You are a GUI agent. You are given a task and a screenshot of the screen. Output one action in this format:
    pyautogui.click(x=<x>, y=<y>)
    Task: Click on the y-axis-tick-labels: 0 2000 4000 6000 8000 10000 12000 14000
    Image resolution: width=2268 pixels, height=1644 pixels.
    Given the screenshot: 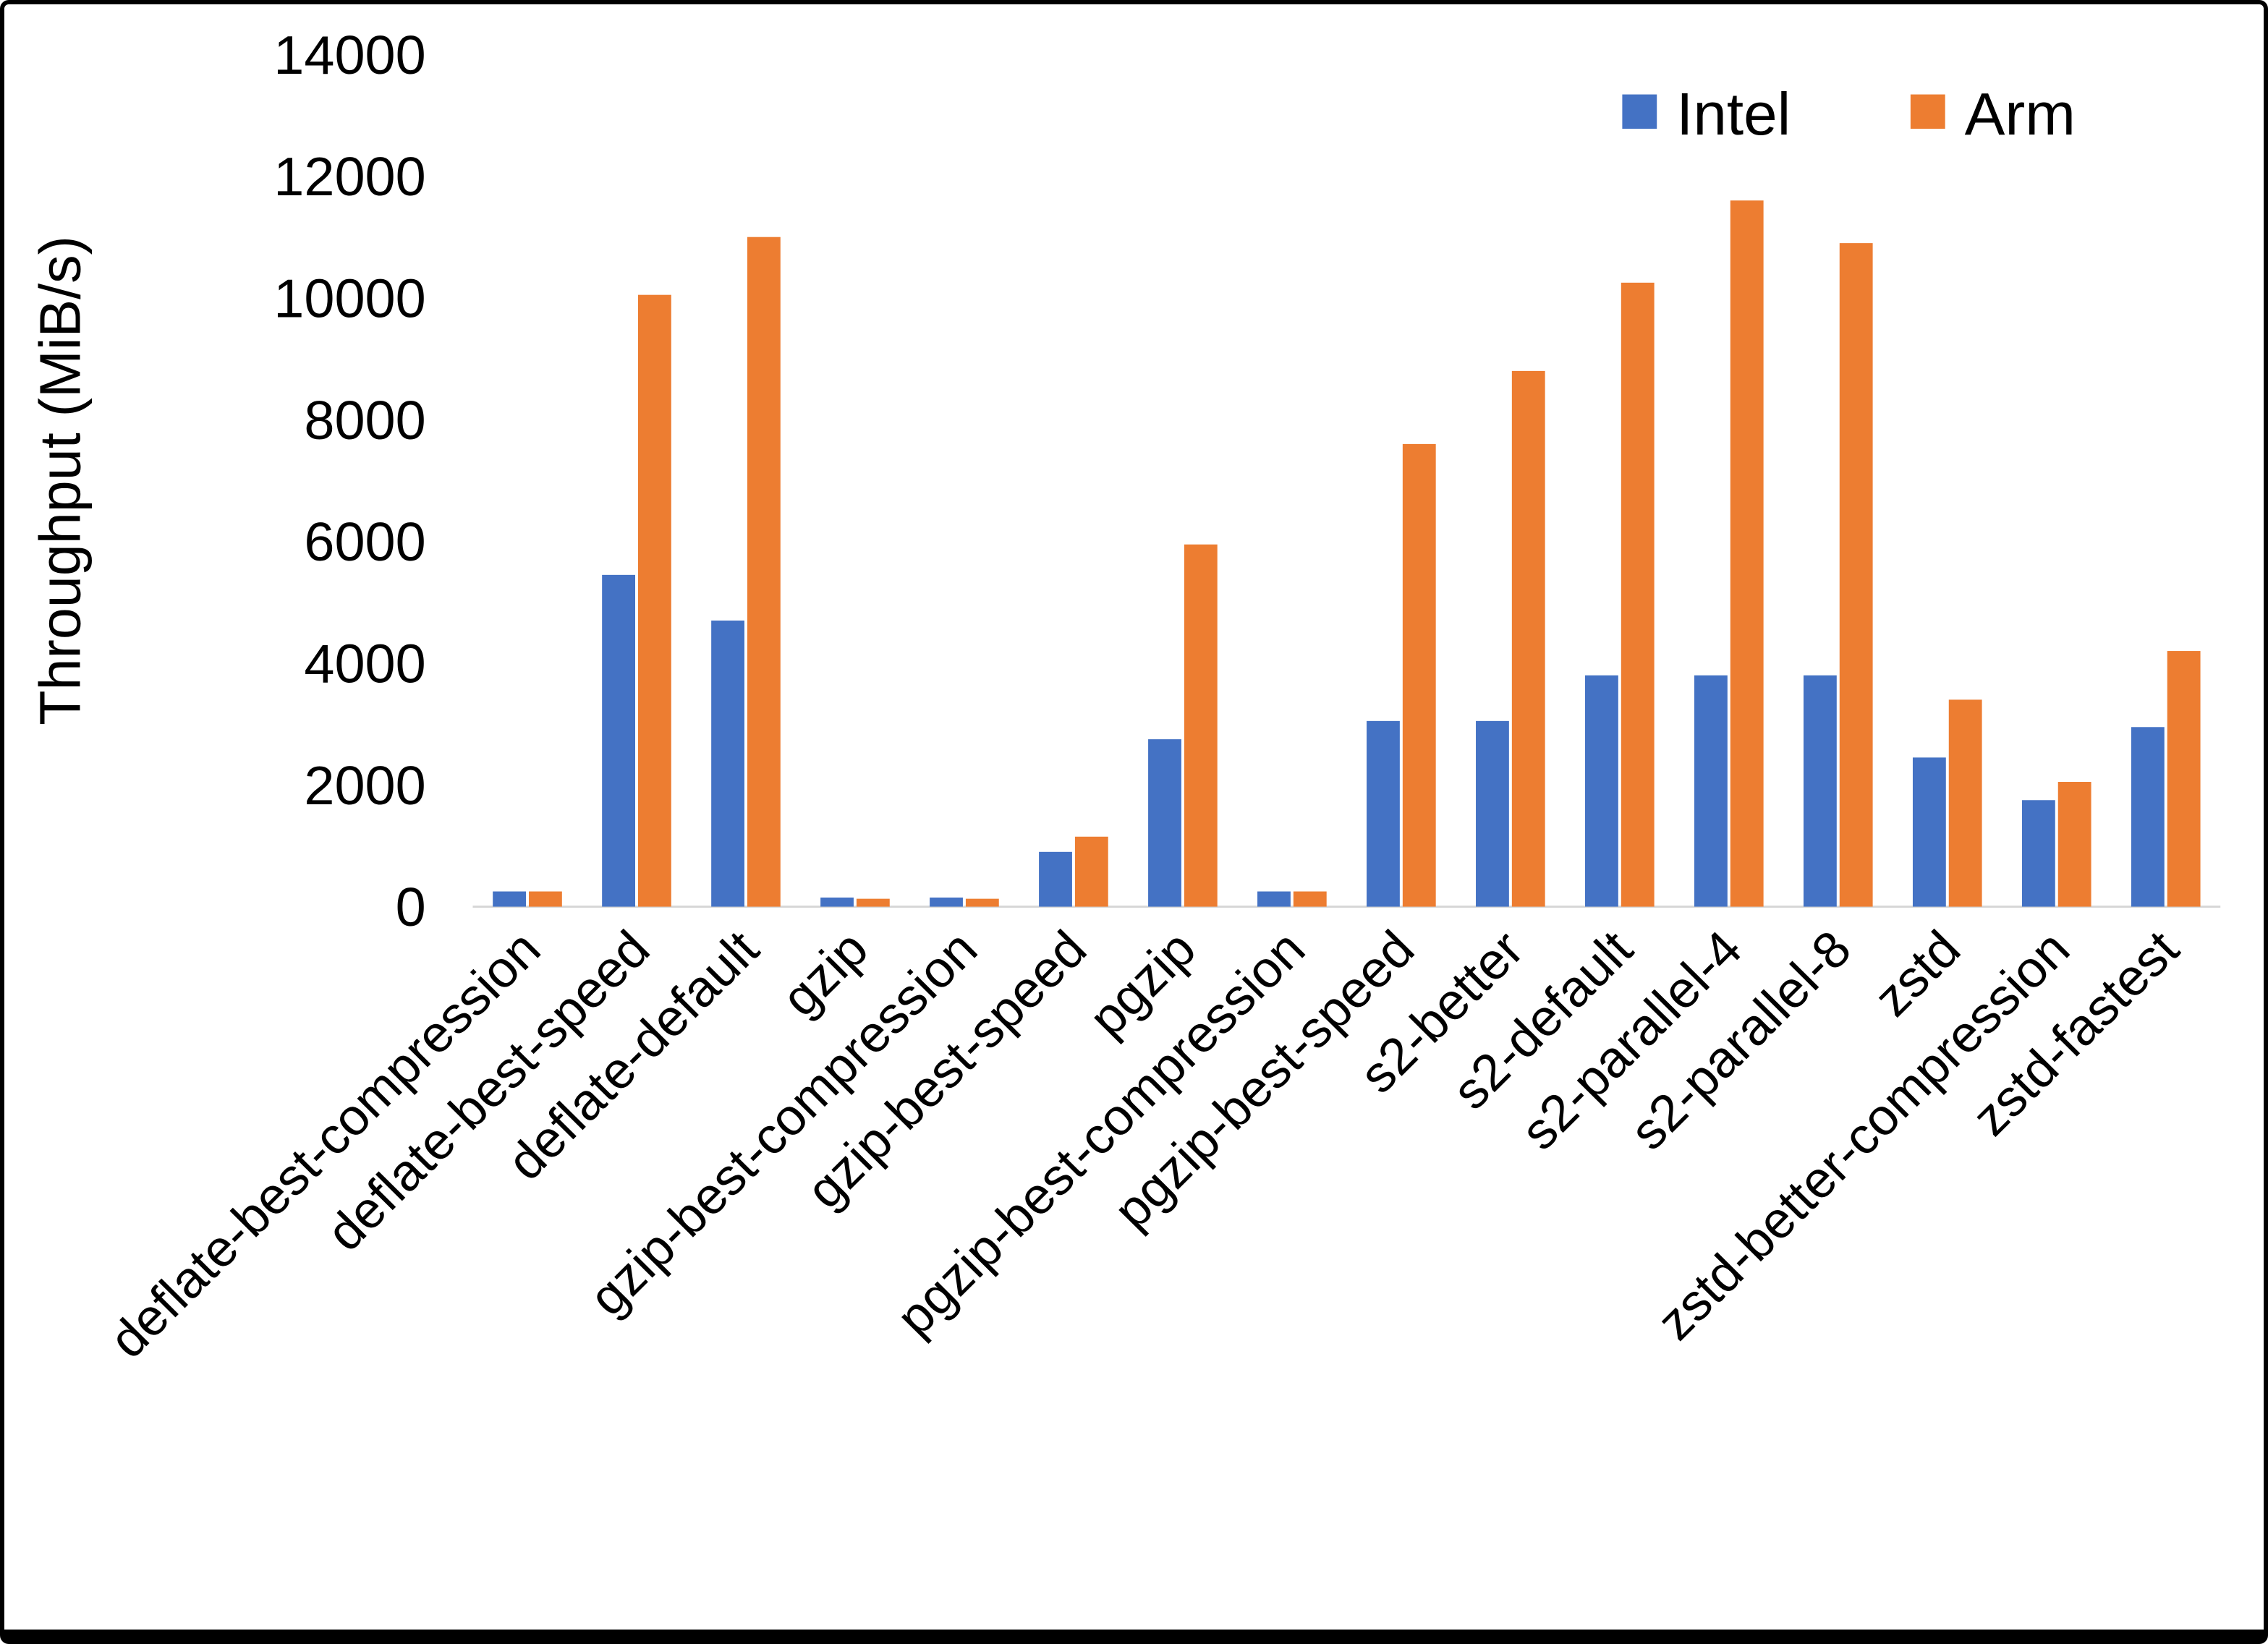 What is the action you would take?
    pyautogui.click(x=349, y=481)
    